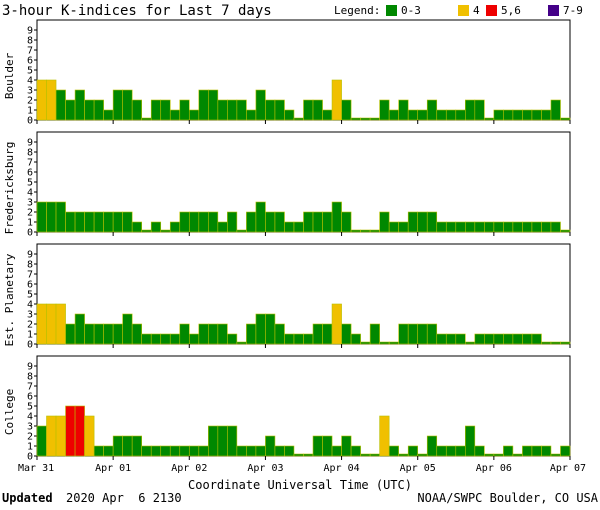 Image resolution: width=600 pixels, height=510 pixels. Describe the element at coordinates (30, 51) in the screenshot. I see `y-tick-label: 7` at that location.